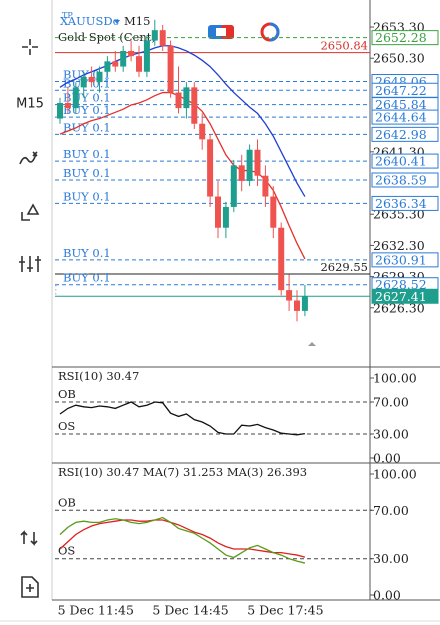 This screenshot has height=625, width=440. What do you see at coordinates (28, 158) in the screenshot?
I see `indicator-tool` at bounding box center [28, 158].